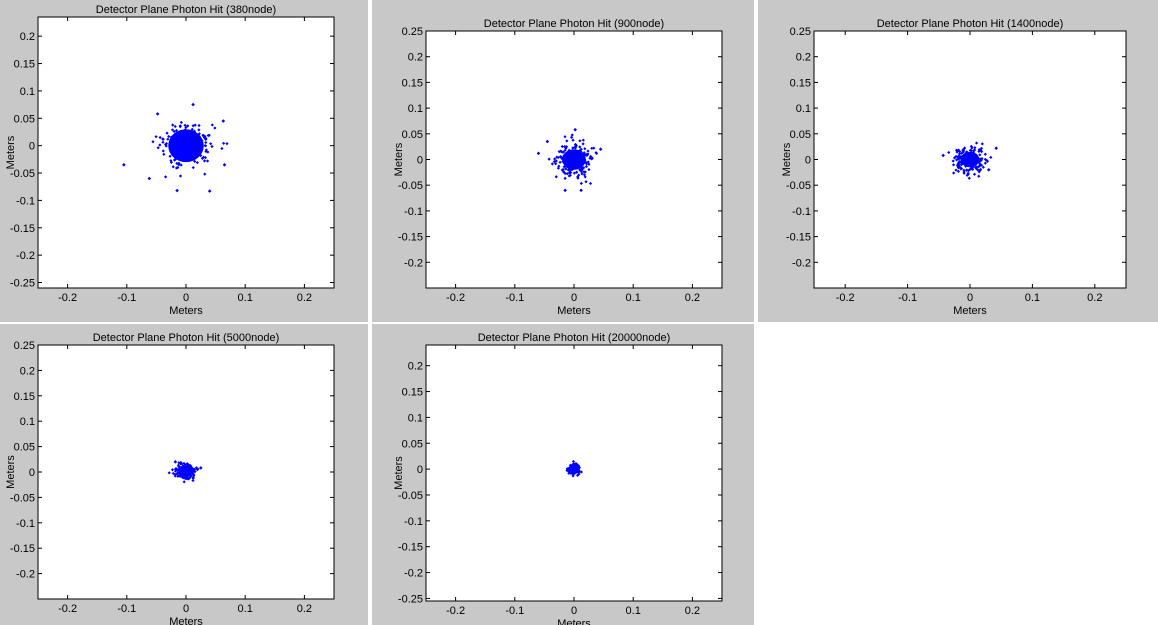  I want to click on y-tick-label: 0.2, so click(27, 371).